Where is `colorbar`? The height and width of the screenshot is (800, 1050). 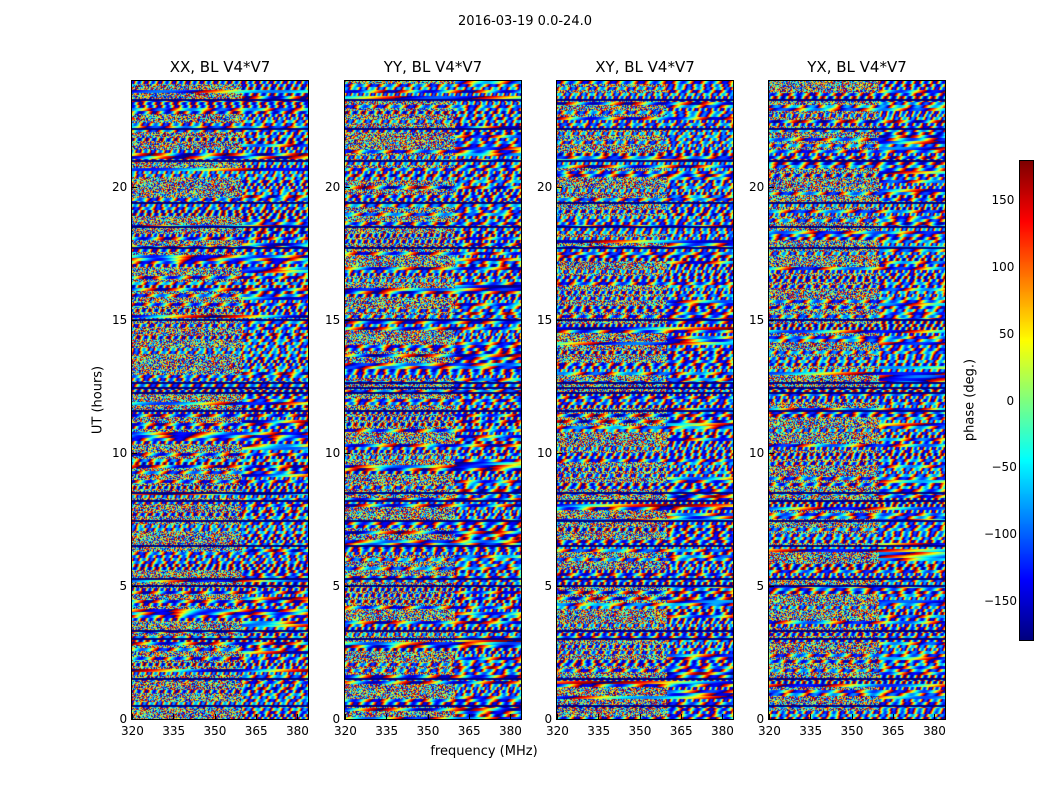 colorbar is located at coordinates (1026, 400).